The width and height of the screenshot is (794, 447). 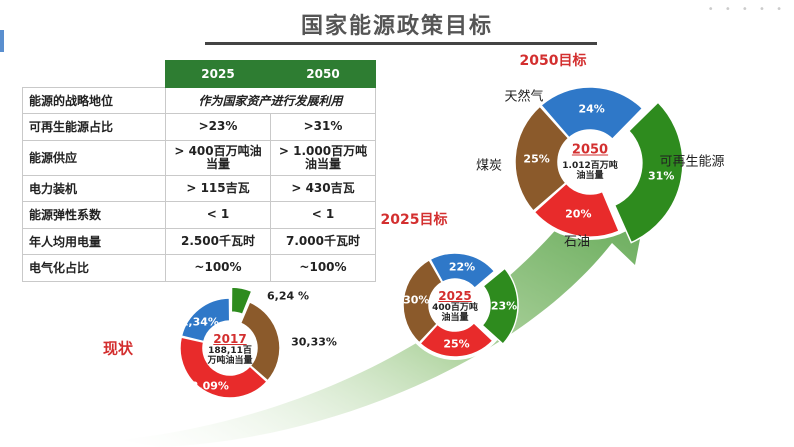 I want to click on slice-label-coal: 30,33%, so click(x=314, y=342).